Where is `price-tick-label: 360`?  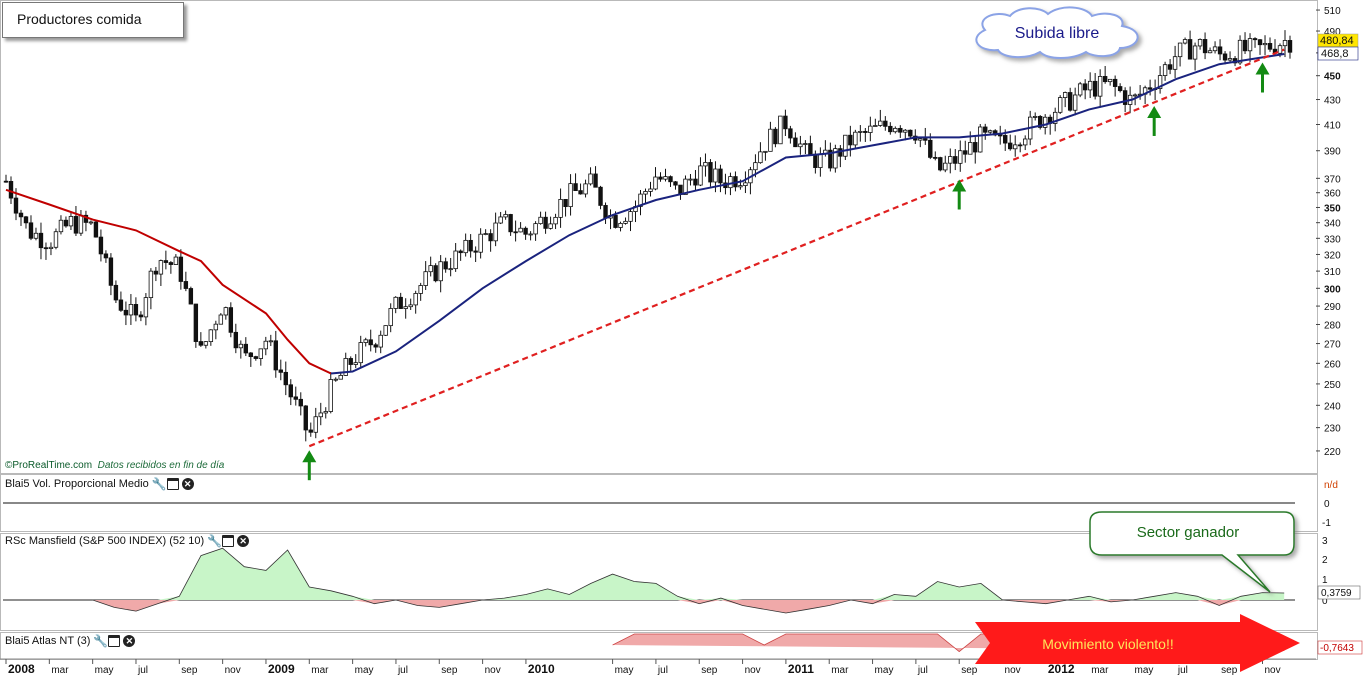 price-tick-label: 360 is located at coordinates (1332, 194).